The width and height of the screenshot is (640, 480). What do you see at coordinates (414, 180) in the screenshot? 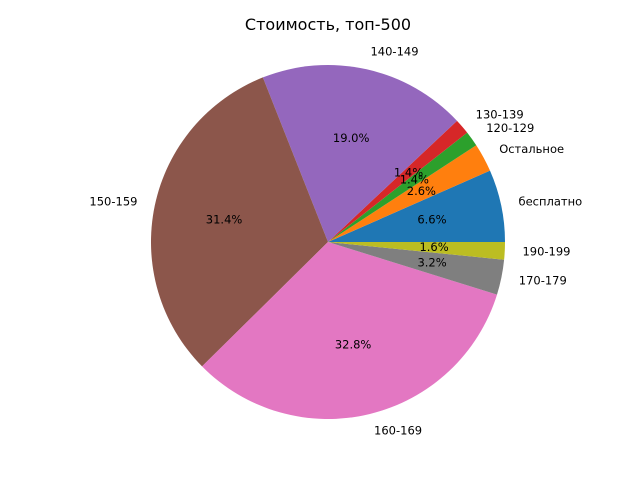
I see `pie-slice-percent-2: 1.4%` at bounding box center [414, 180].